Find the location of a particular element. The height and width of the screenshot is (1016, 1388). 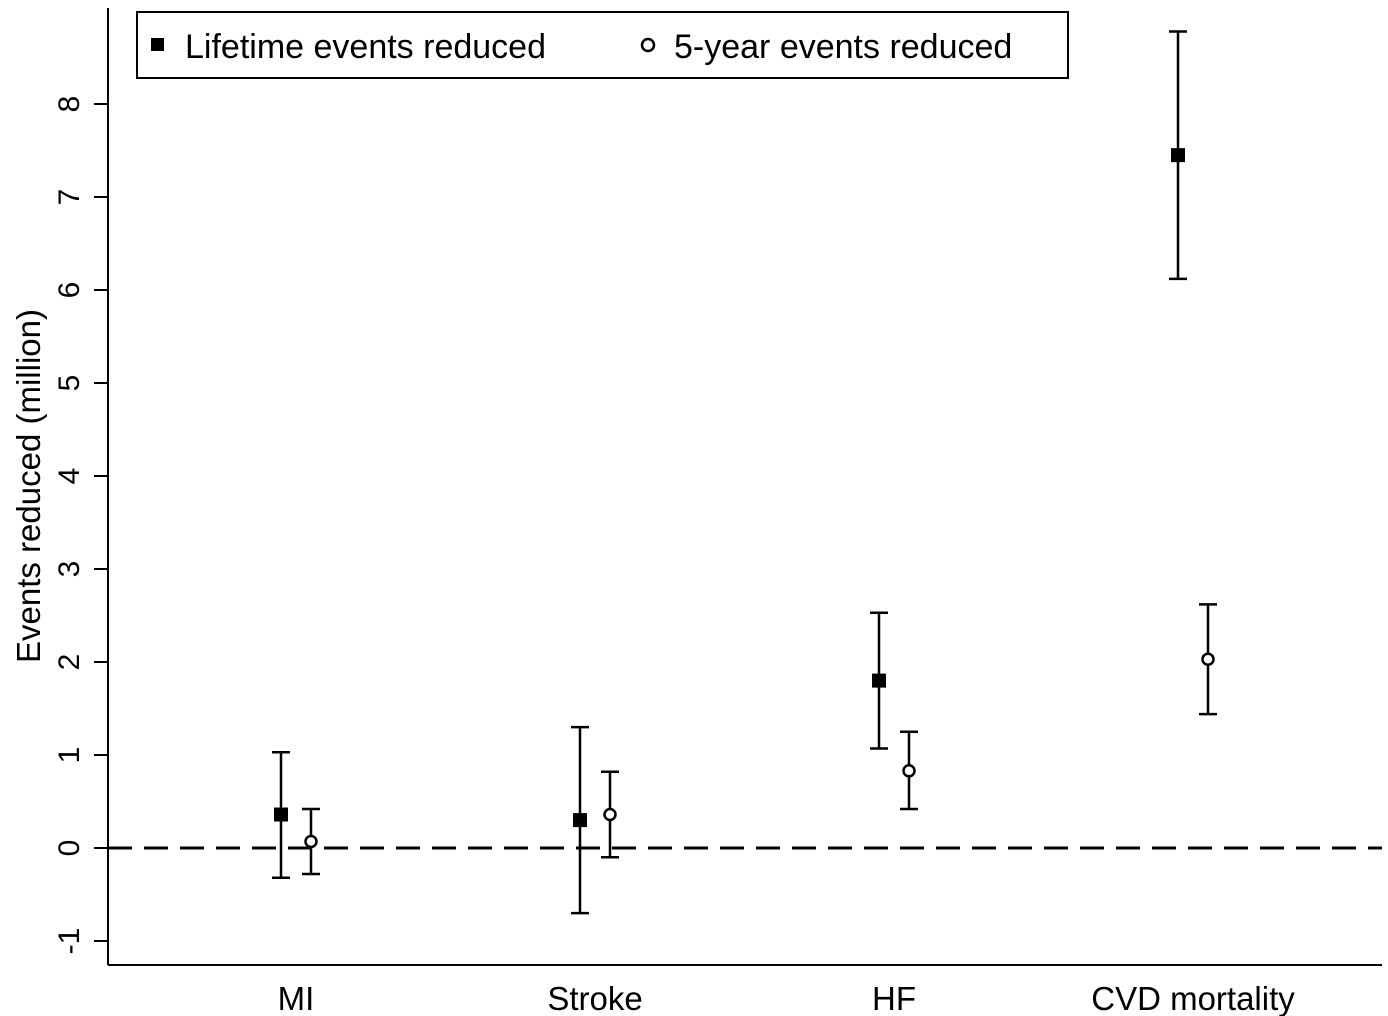

y-tick-label-1: 0 is located at coordinates (69, 848).